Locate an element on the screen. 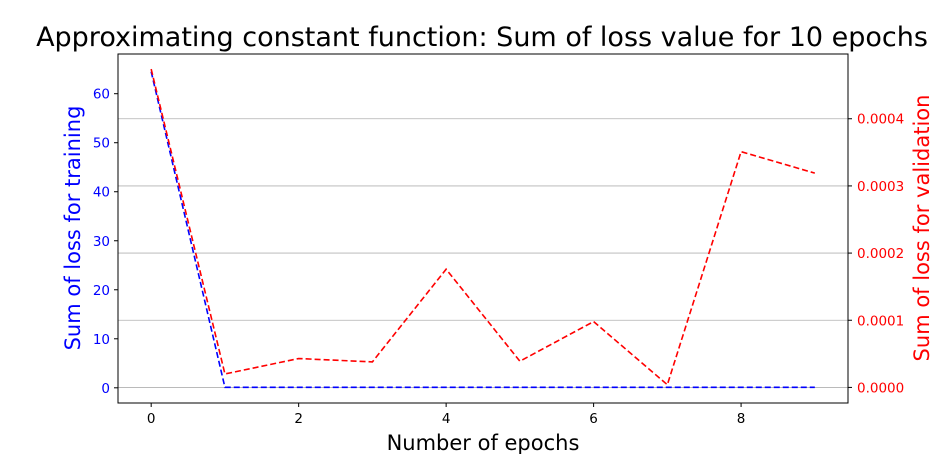 The image size is (942, 454). y-left-tick-label: 0 is located at coordinates (105, 389).